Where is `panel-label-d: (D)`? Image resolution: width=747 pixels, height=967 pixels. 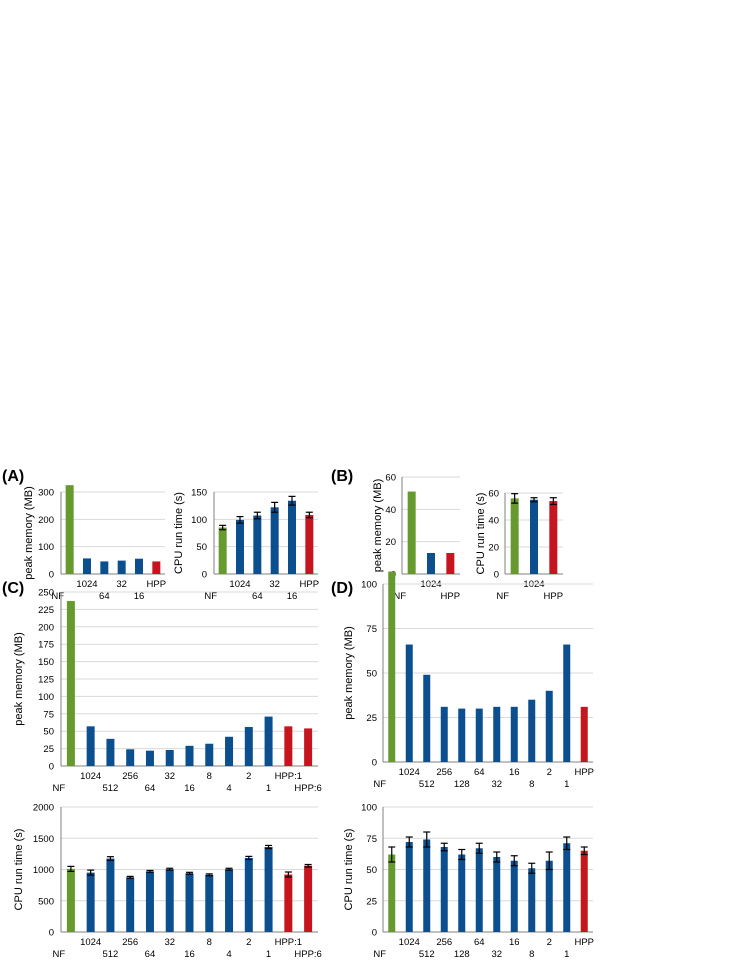 panel-label-d: (D) is located at coordinates (342, 588).